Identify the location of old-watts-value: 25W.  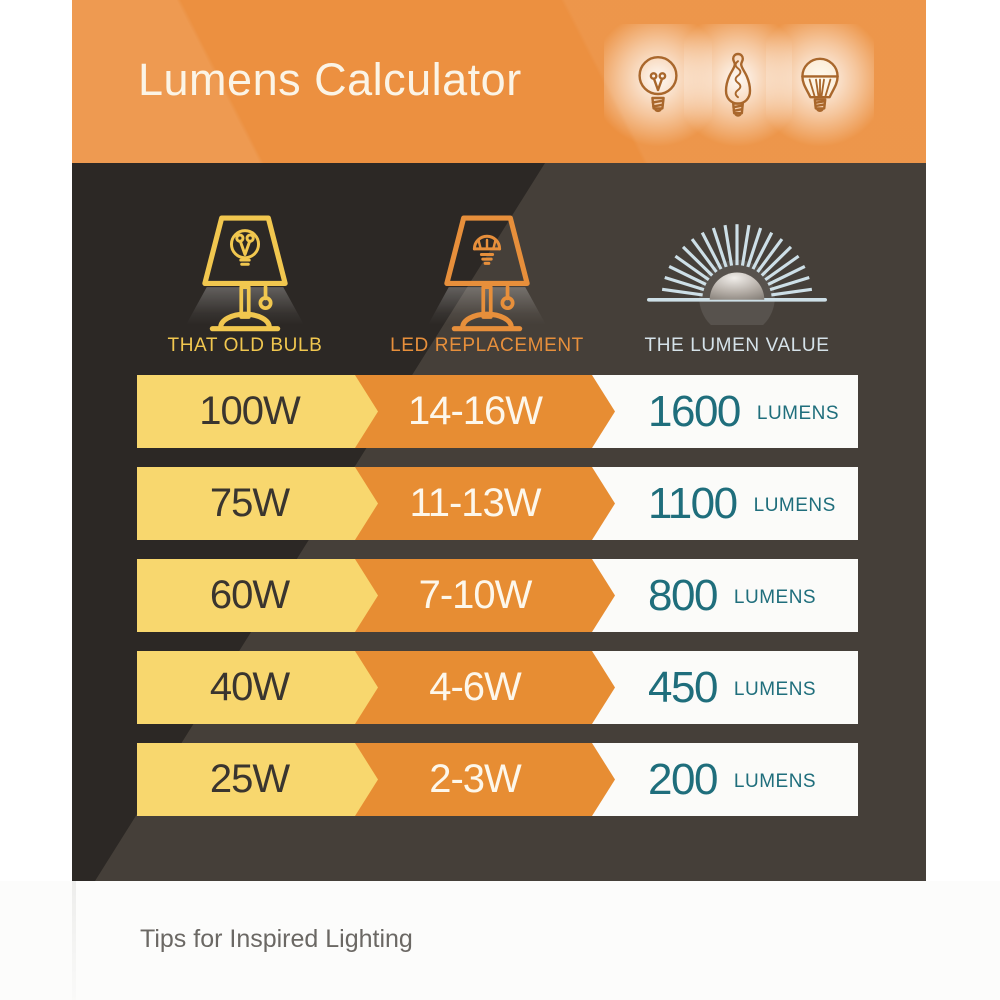
(249, 779).